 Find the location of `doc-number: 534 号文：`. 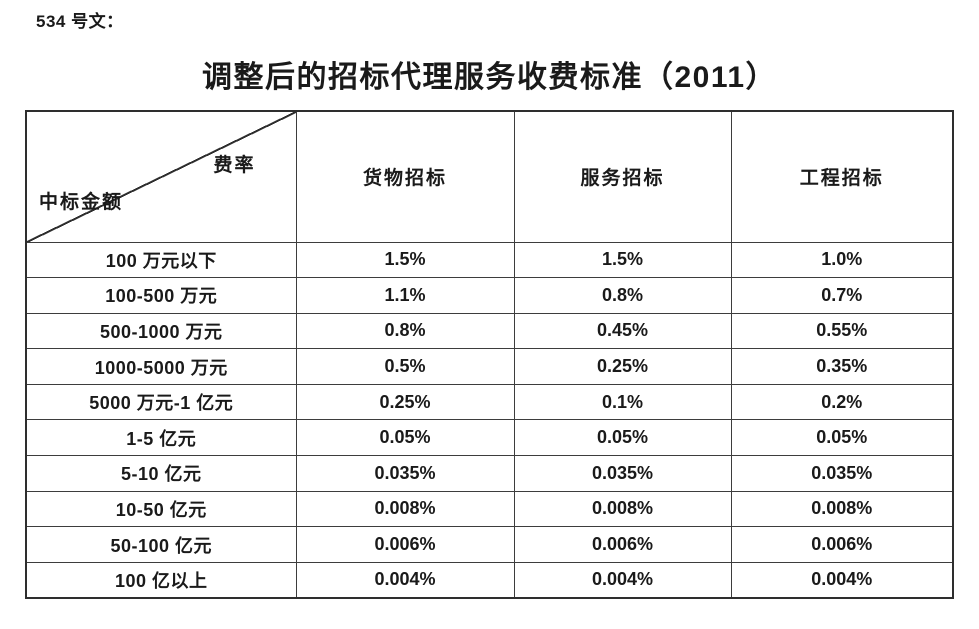

doc-number: 534 号文： is located at coordinates (80, 21).